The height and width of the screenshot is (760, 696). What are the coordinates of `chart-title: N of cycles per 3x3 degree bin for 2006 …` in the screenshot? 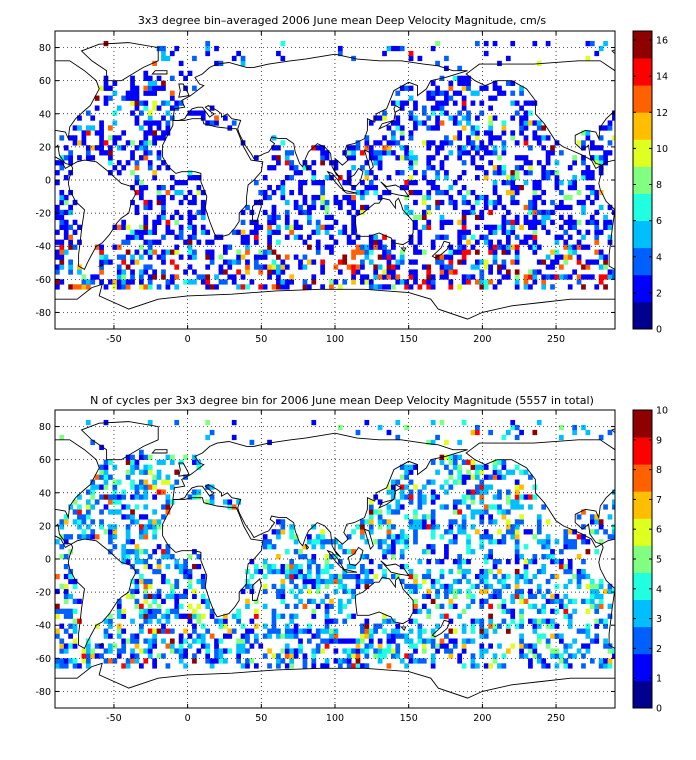 It's located at (342, 400).